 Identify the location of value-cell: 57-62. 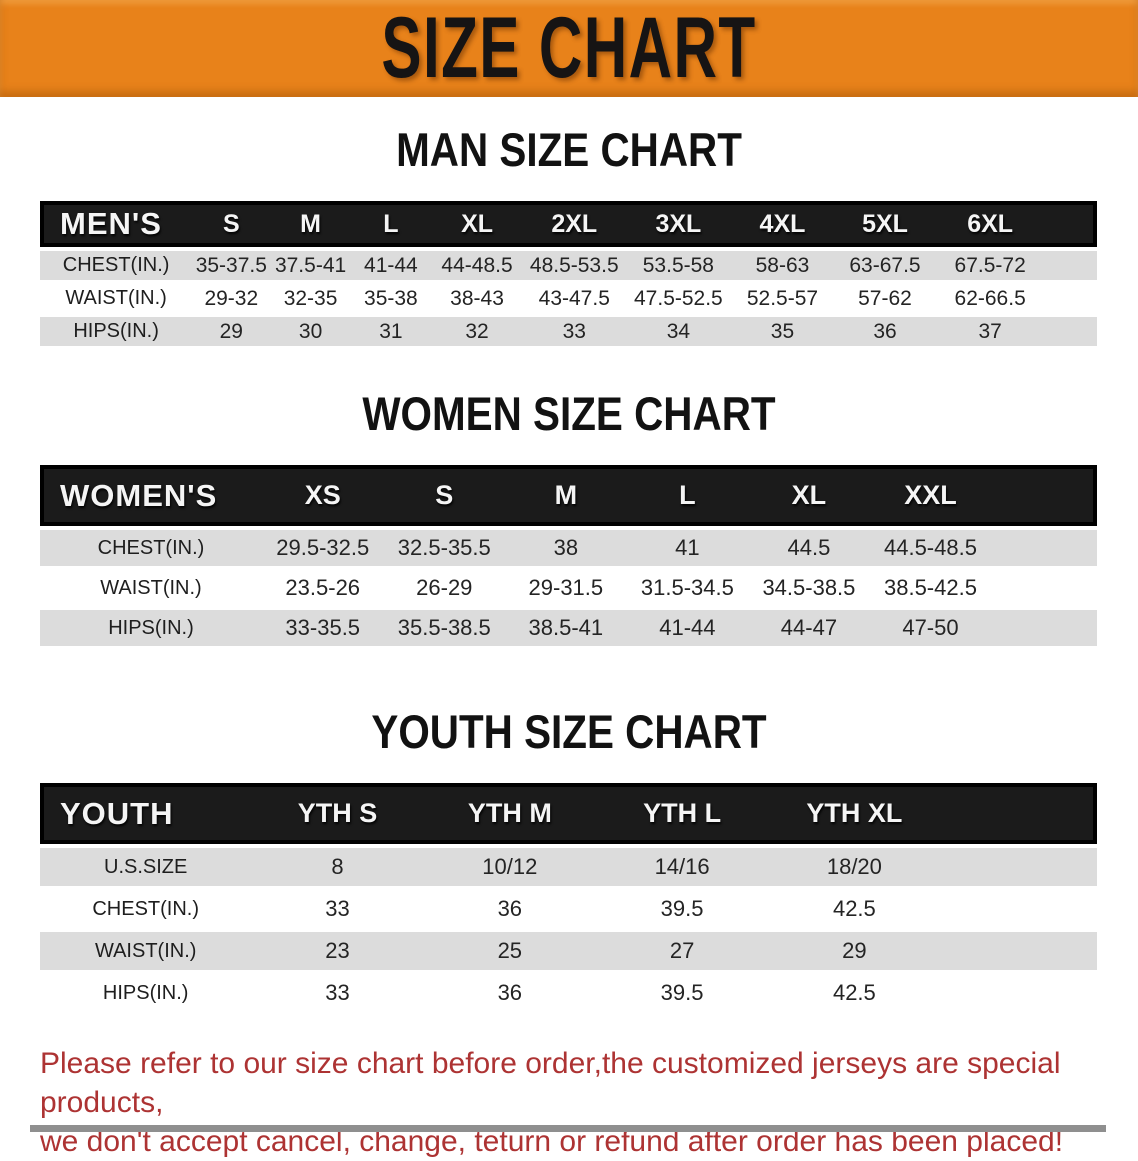
(885, 298).